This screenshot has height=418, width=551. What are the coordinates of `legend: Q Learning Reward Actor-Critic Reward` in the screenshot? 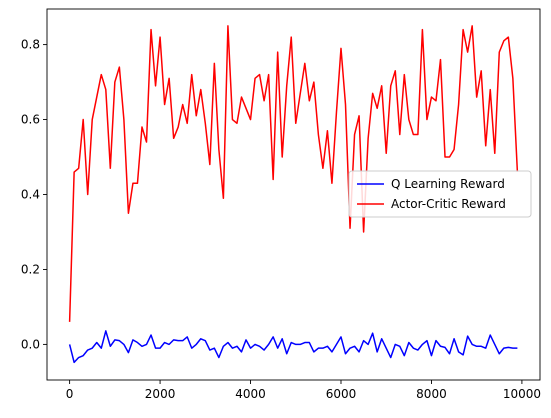 It's located at (440, 194).